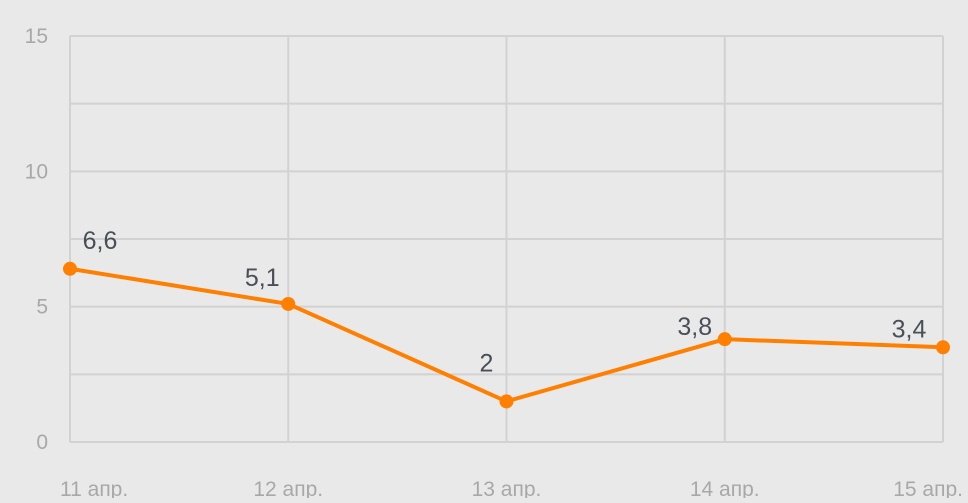  Describe the element at coordinates (928, 488) in the screenshot. I see `x-tick-label: 15 апр.` at that location.